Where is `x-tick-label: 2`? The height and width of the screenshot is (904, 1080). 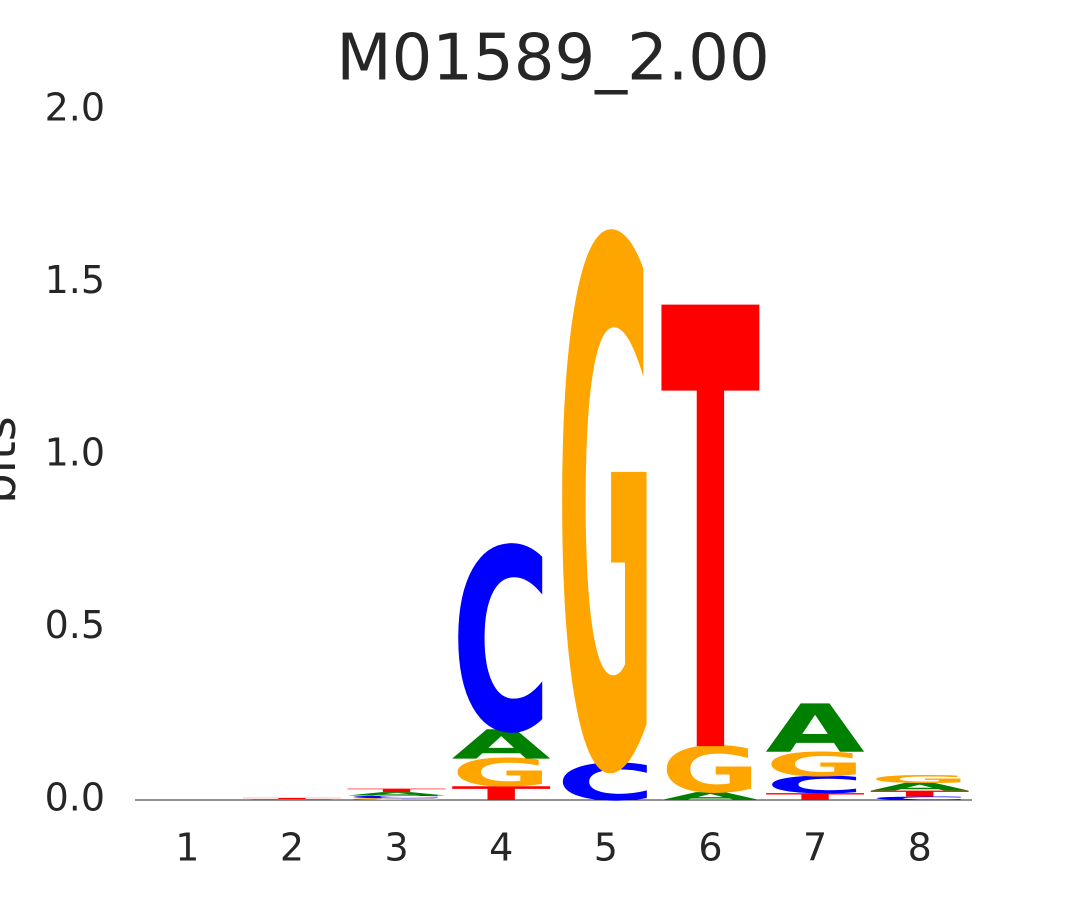 x-tick-label: 2 is located at coordinates (292, 848).